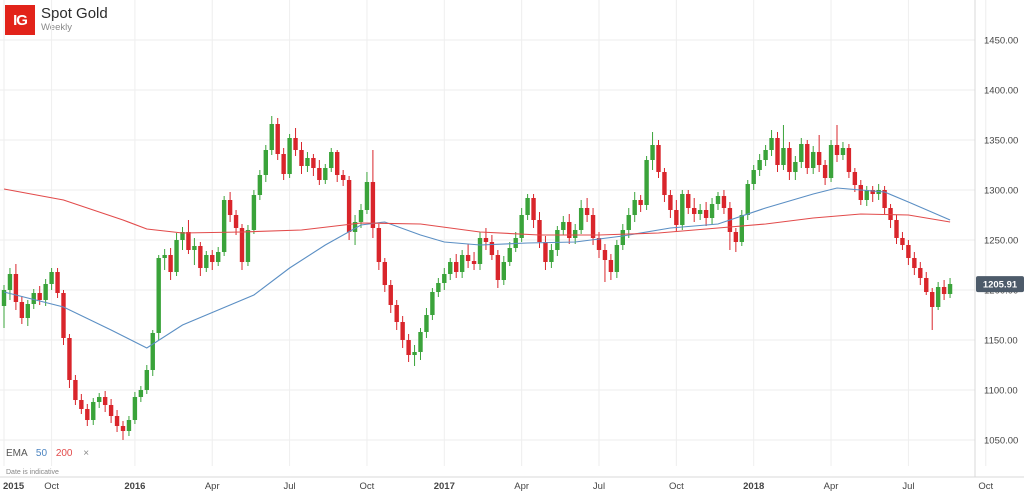 The image size is (1024, 494). I want to click on price-badge-group: 1205.91, so click(1000, 284).